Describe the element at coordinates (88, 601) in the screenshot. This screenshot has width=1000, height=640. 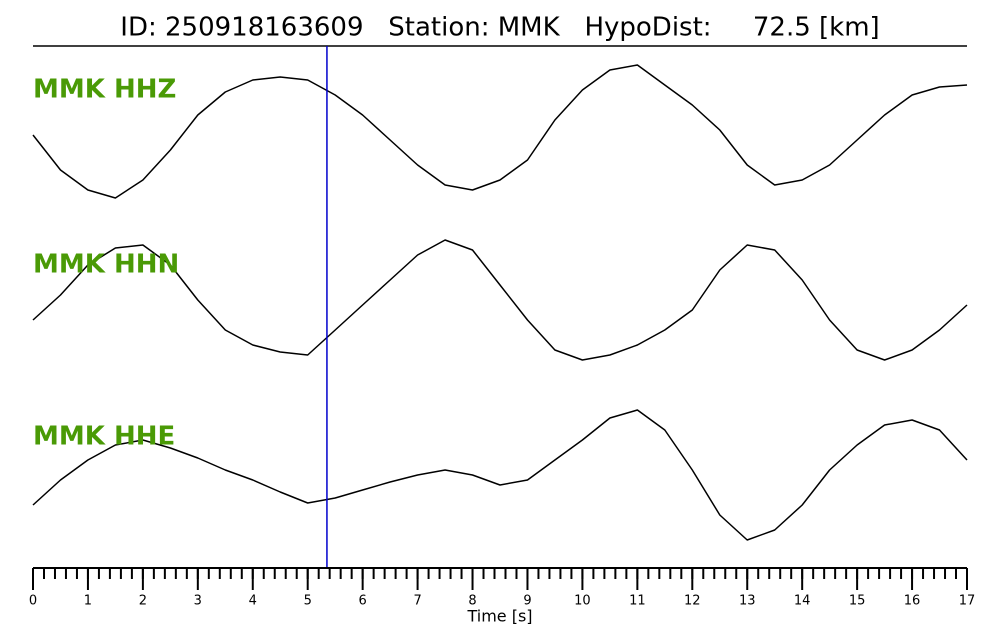
I see `x-tick-label: 1` at that location.